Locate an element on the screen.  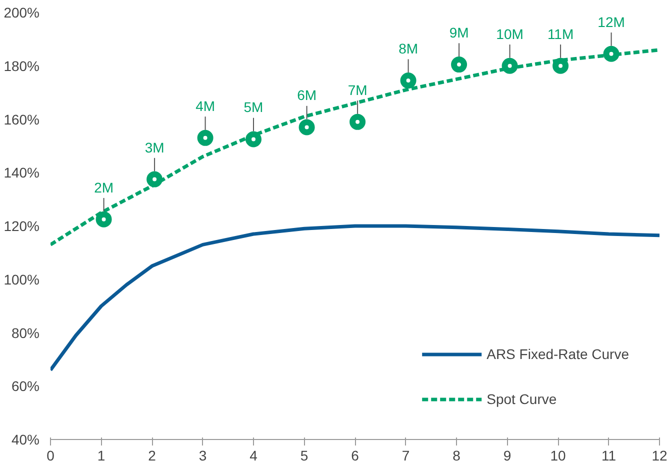
x-tick-label: 2 is located at coordinates (152, 455).